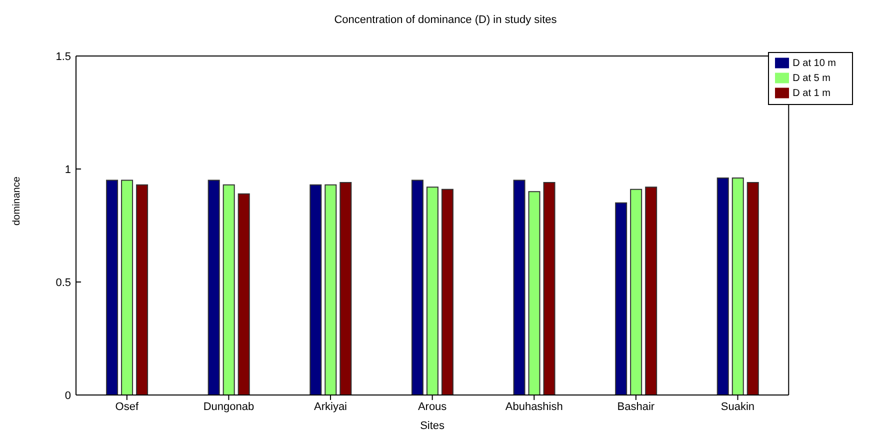 The image size is (891, 445). What do you see at coordinates (228, 406) in the screenshot?
I see `x-tick-label: Dungonab` at bounding box center [228, 406].